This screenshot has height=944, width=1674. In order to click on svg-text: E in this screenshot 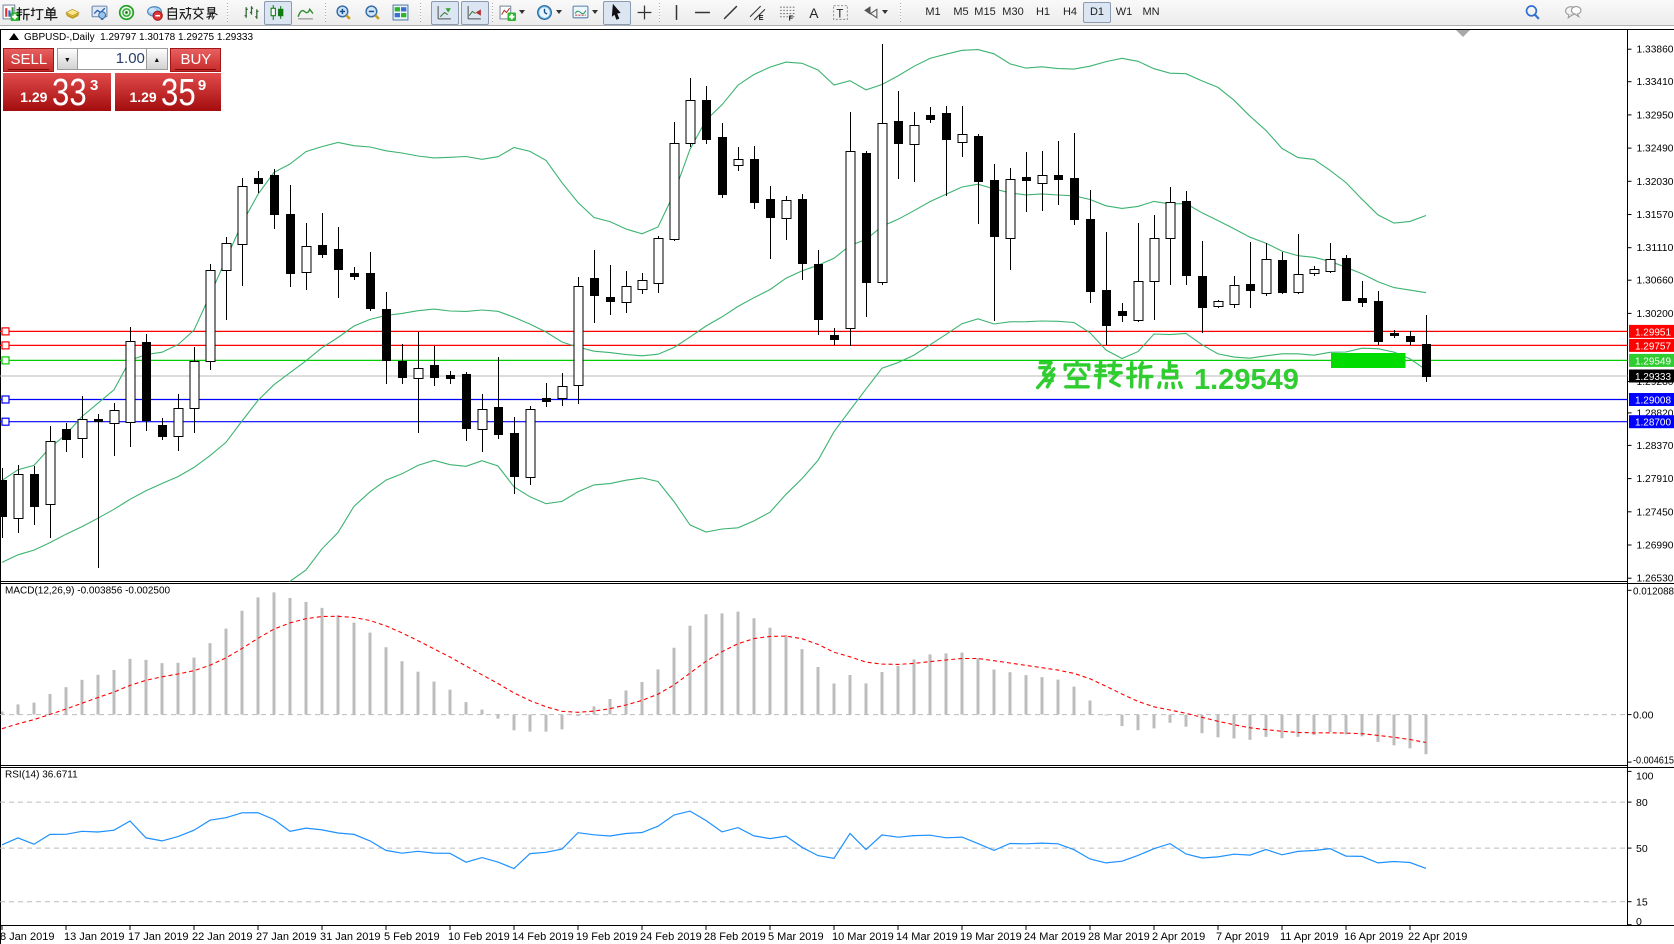, I will do `click(761, 17)`.